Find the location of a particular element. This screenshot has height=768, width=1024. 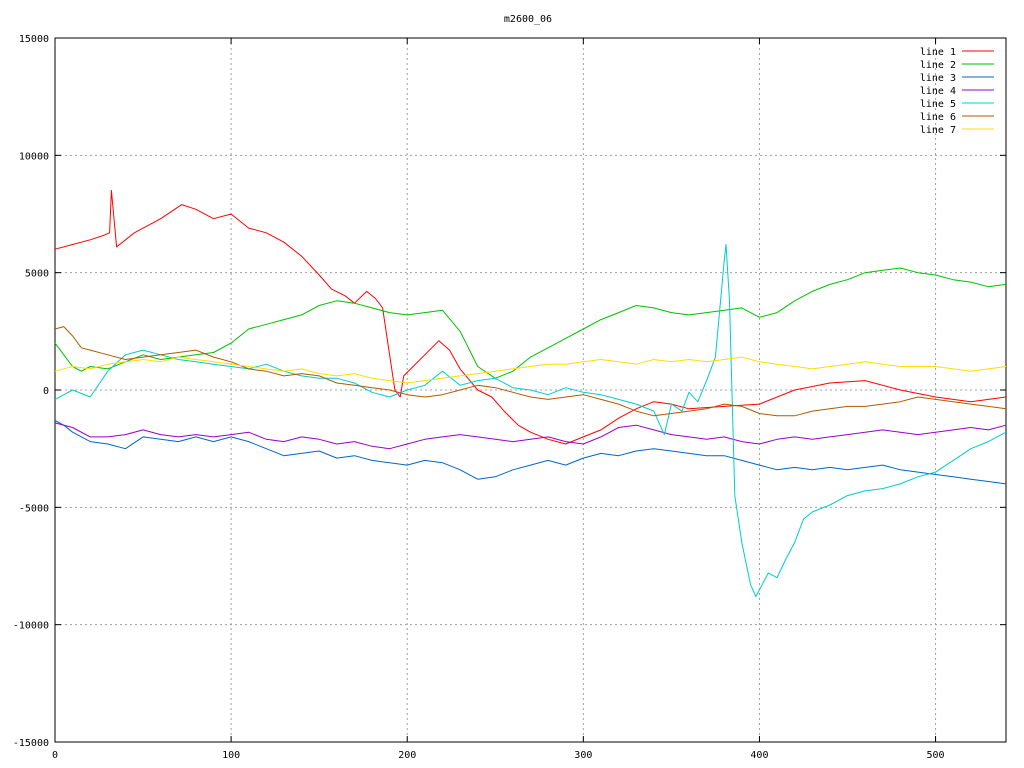

x-tick-label: 500 is located at coordinates (936, 755).